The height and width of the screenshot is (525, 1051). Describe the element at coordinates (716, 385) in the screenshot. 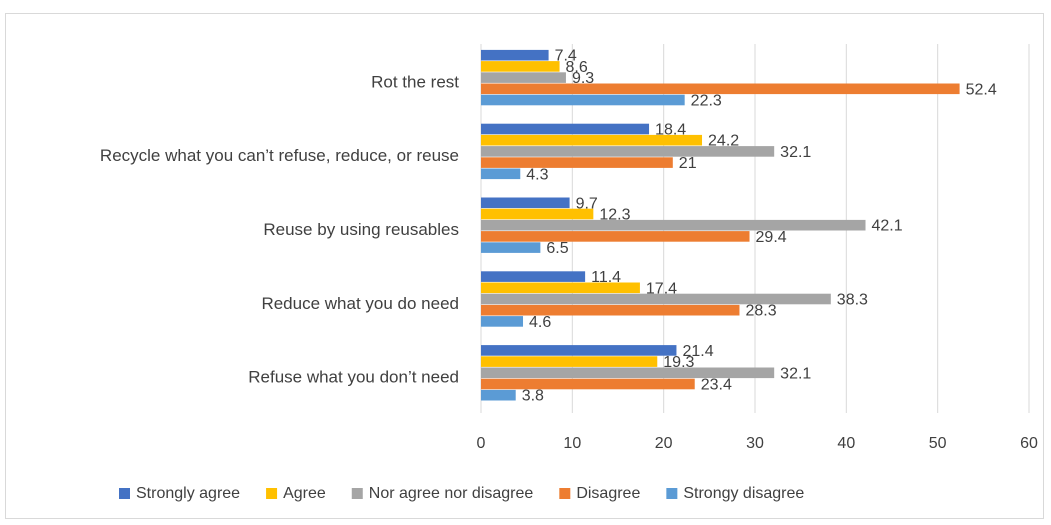

I see `data-label: 23.4` at that location.